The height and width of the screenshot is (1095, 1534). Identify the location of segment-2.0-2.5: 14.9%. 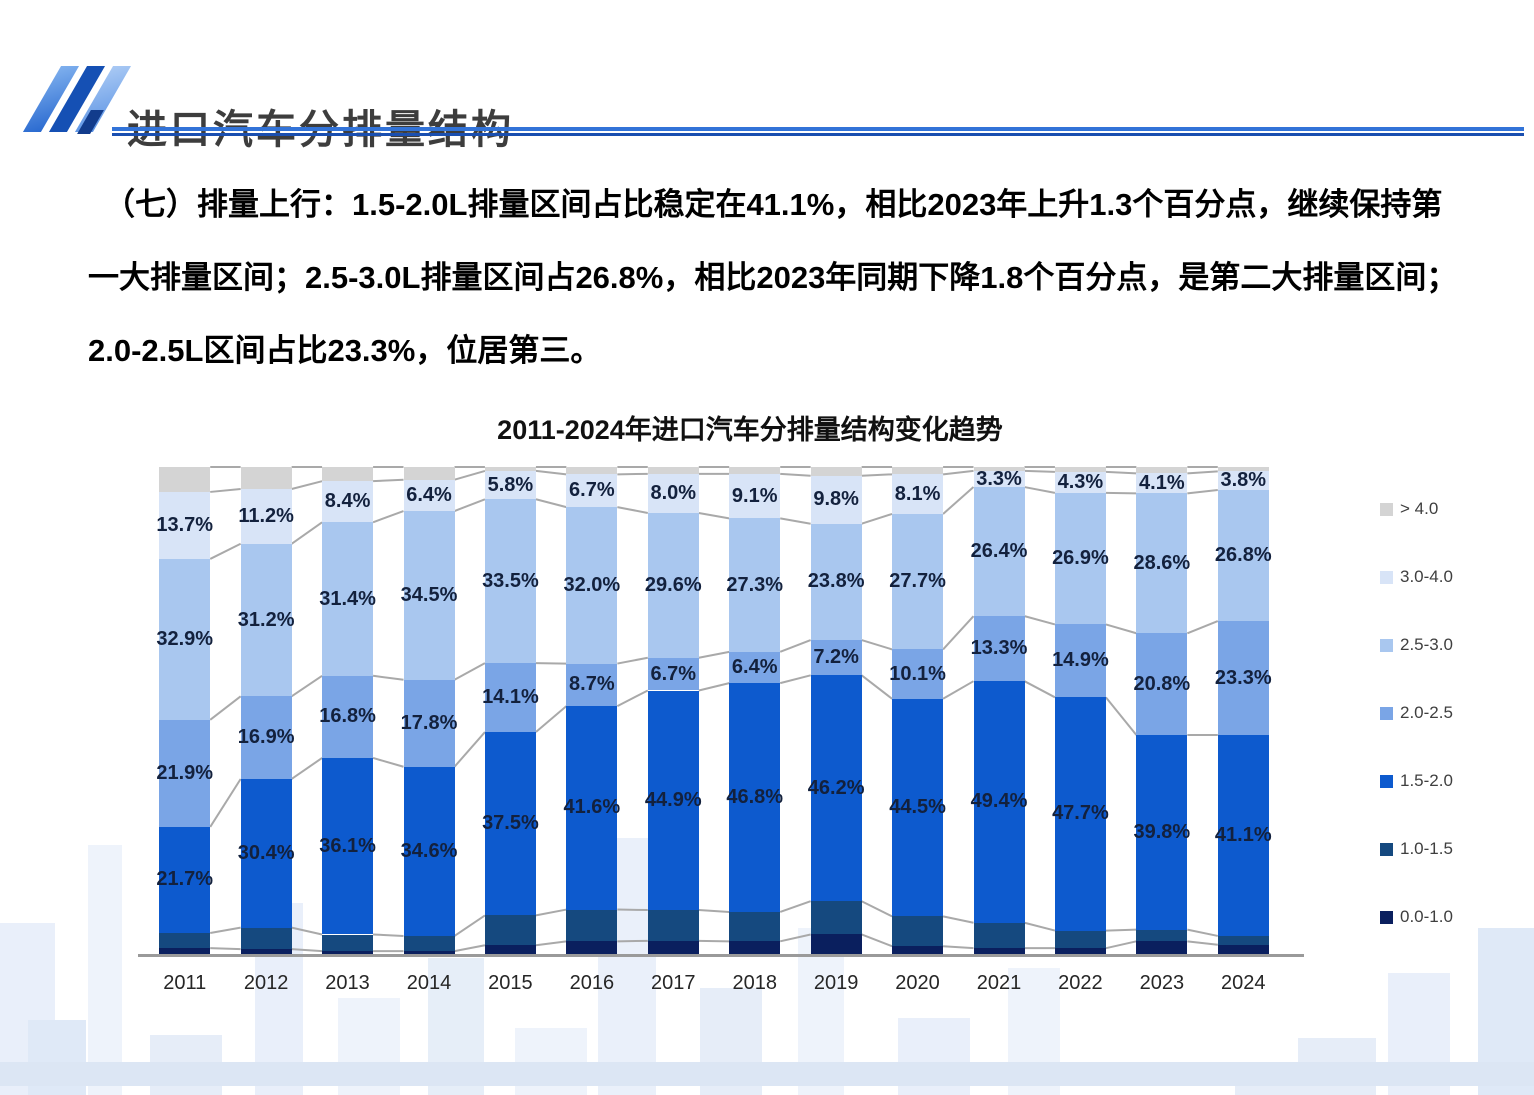
(1080, 661).